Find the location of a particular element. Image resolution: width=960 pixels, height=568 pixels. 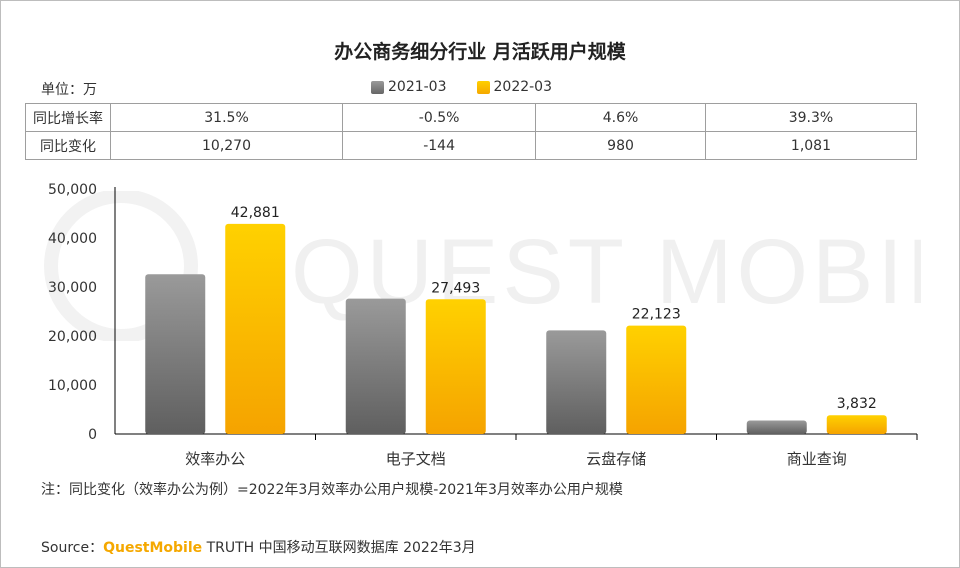

stats-cell: 980 is located at coordinates (620, 145).